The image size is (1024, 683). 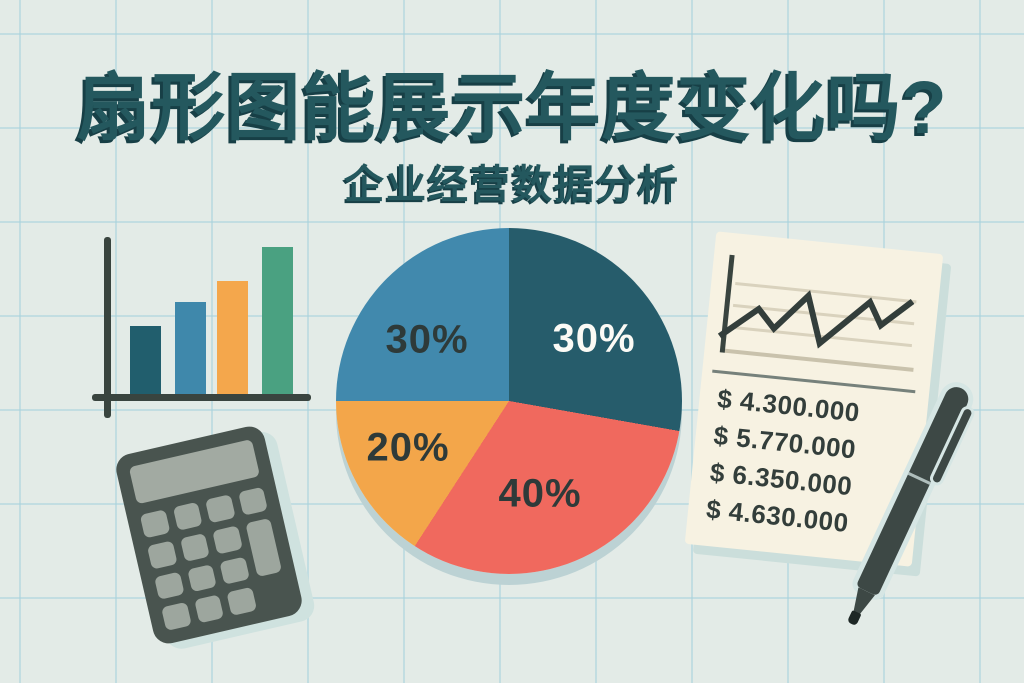 What do you see at coordinates (512, 107) in the screenshot?
I see `page-title: 扇形图能展示年度变化吗?` at bounding box center [512, 107].